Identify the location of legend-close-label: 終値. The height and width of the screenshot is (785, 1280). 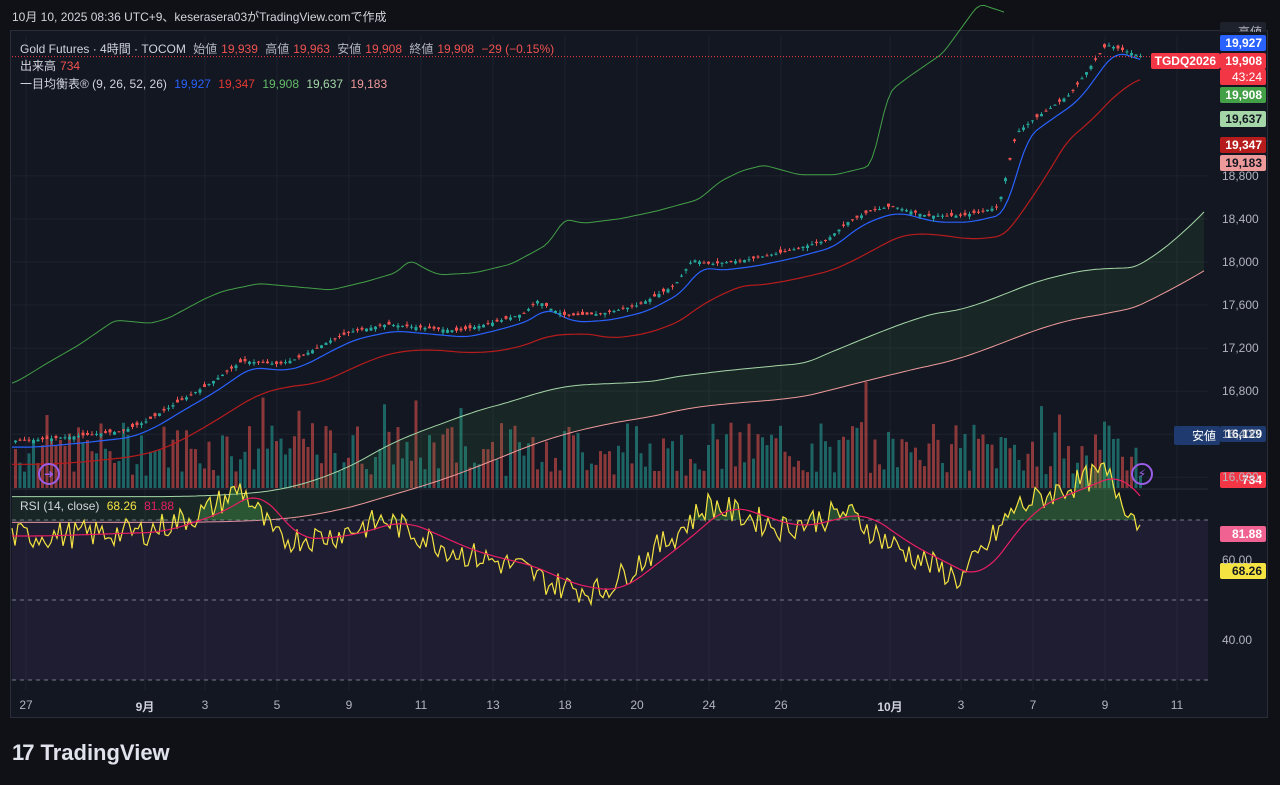
(421, 49).